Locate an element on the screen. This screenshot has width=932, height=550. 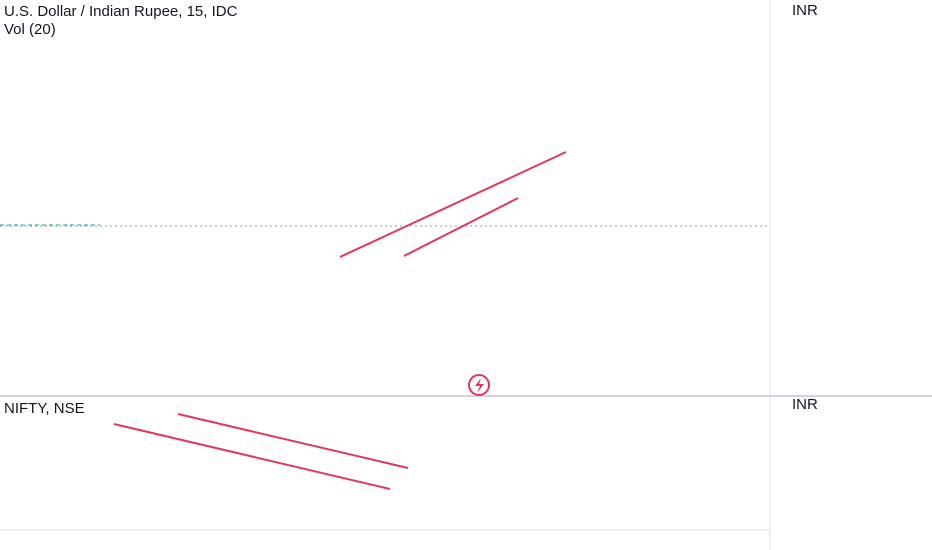
chart-title: NIFTY, NSE is located at coordinates (44, 408).